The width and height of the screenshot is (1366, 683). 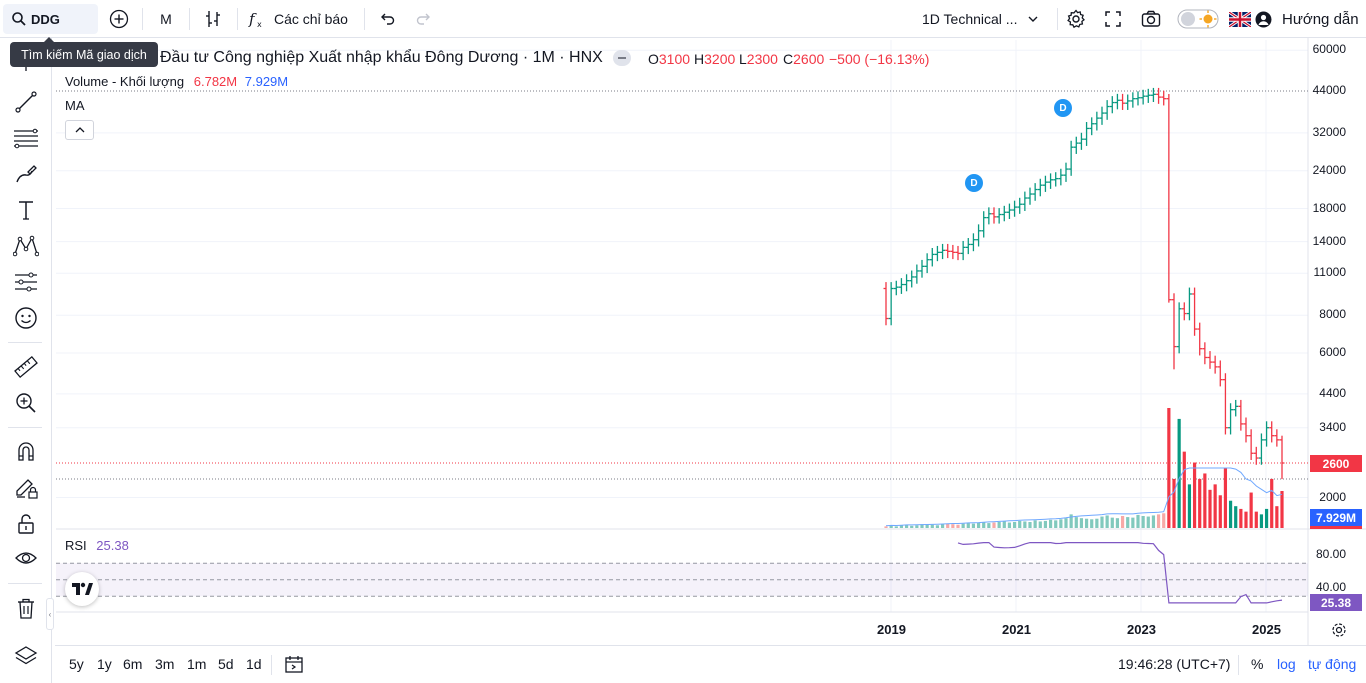 What do you see at coordinates (1286, 664) in the screenshot?
I see `log-scale-toggle: log` at bounding box center [1286, 664].